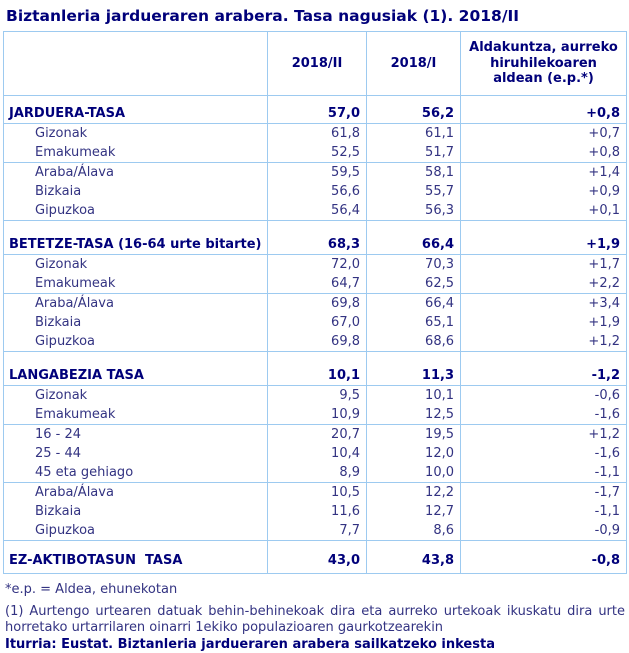 The height and width of the screenshot is (653, 629). Describe the element at coordinates (61, 395) in the screenshot. I see `row-label: Gizonak` at that location.